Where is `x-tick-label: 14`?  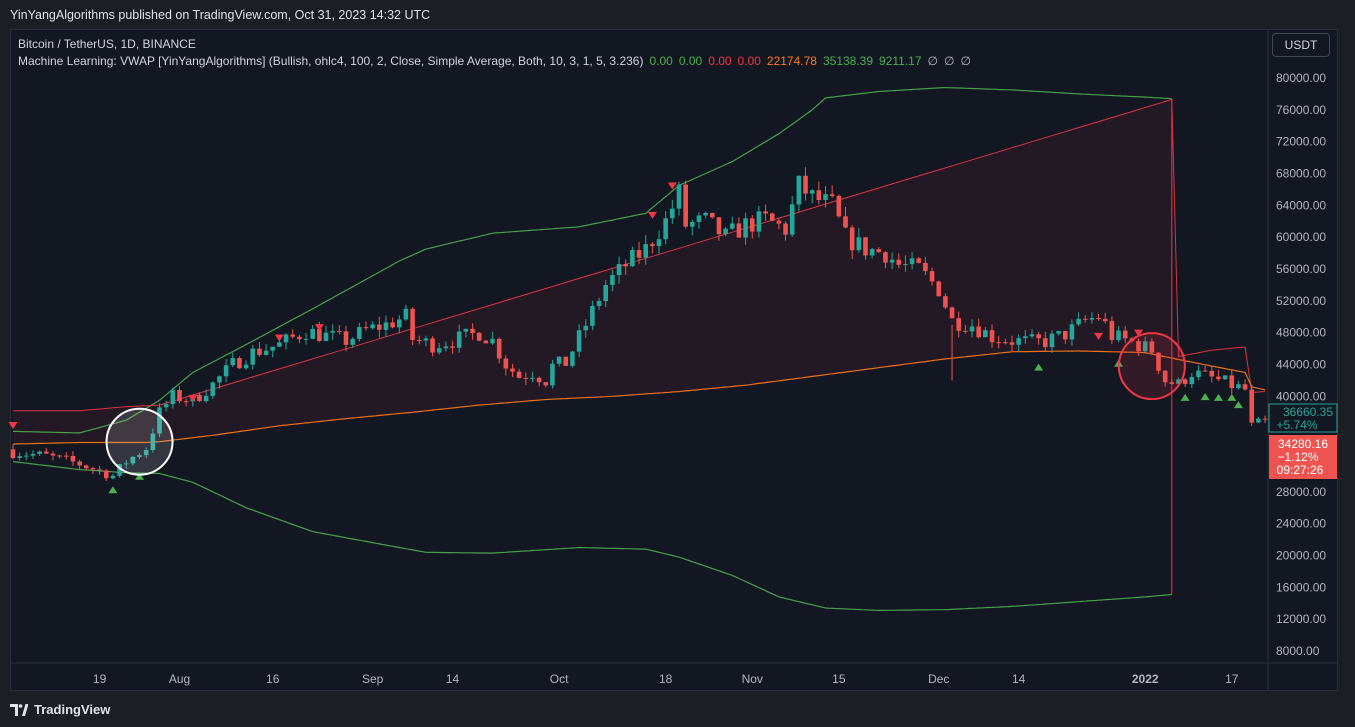 x-tick-label: 14 is located at coordinates (1019, 679).